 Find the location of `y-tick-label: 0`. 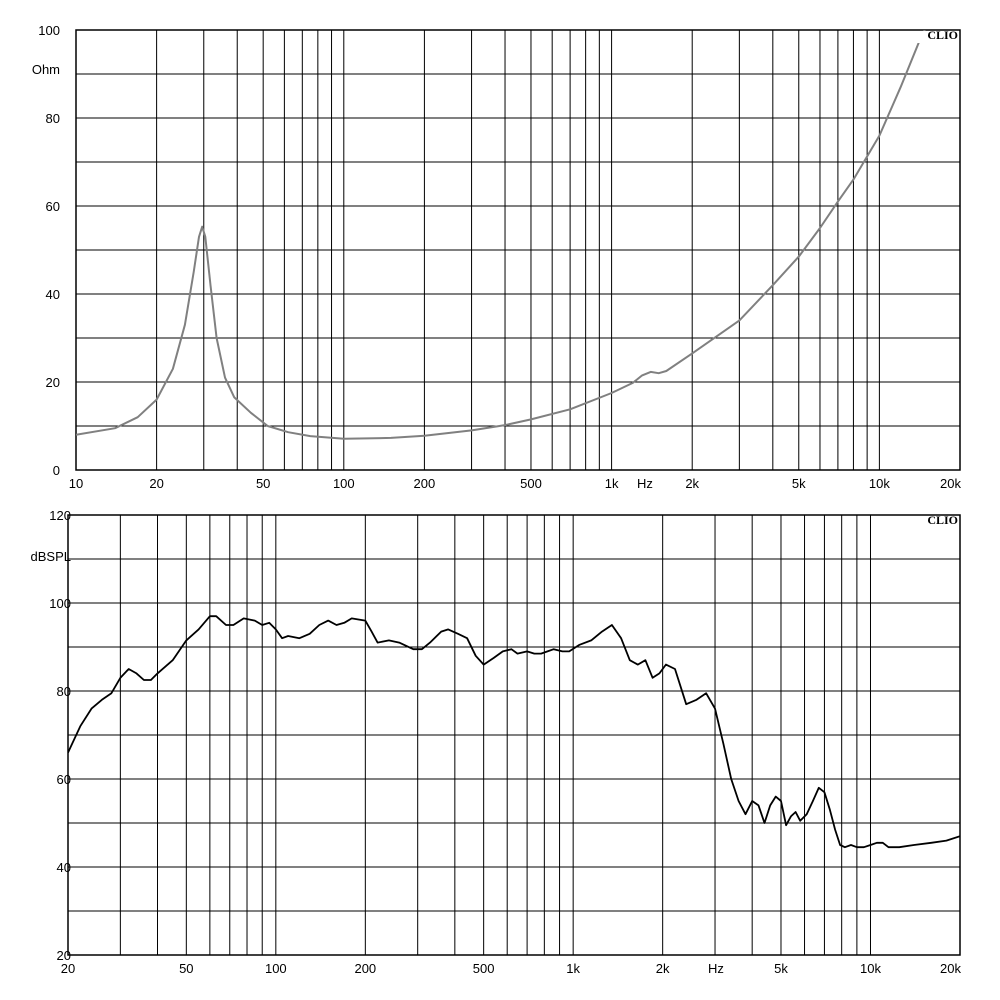

y-tick-label: 0 is located at coordinates (56, 470).